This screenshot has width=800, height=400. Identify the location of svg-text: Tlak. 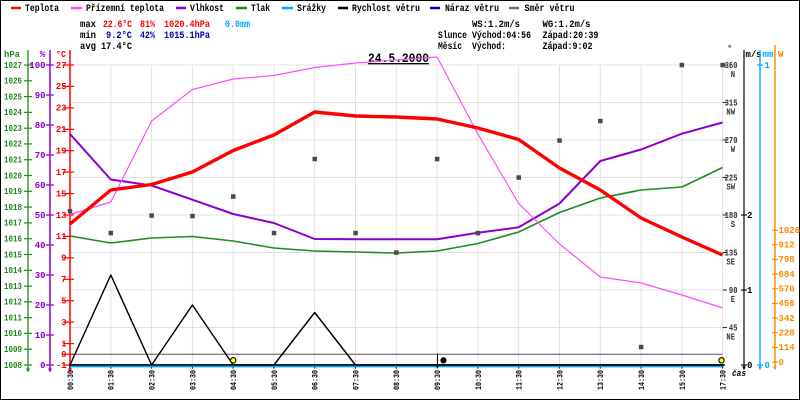
(260, 9).